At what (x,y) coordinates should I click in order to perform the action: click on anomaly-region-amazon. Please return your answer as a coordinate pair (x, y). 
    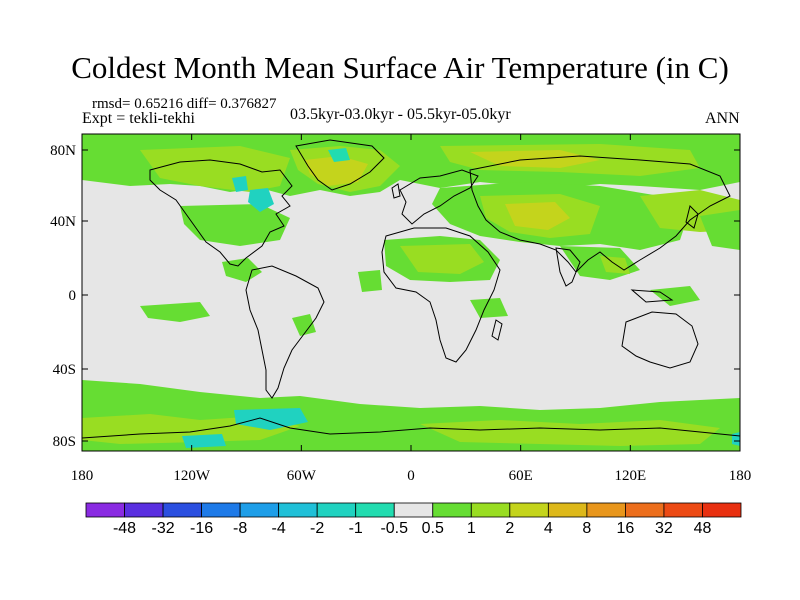
    Looking at the image, I should click on (304, 325).